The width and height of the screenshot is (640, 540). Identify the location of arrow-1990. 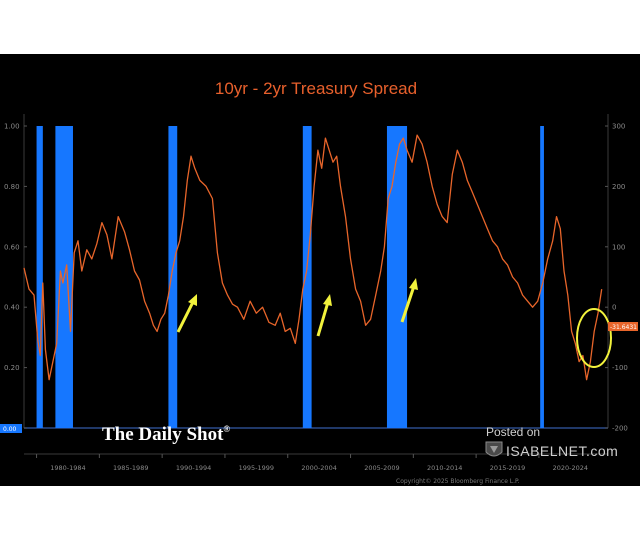
(186, 313).